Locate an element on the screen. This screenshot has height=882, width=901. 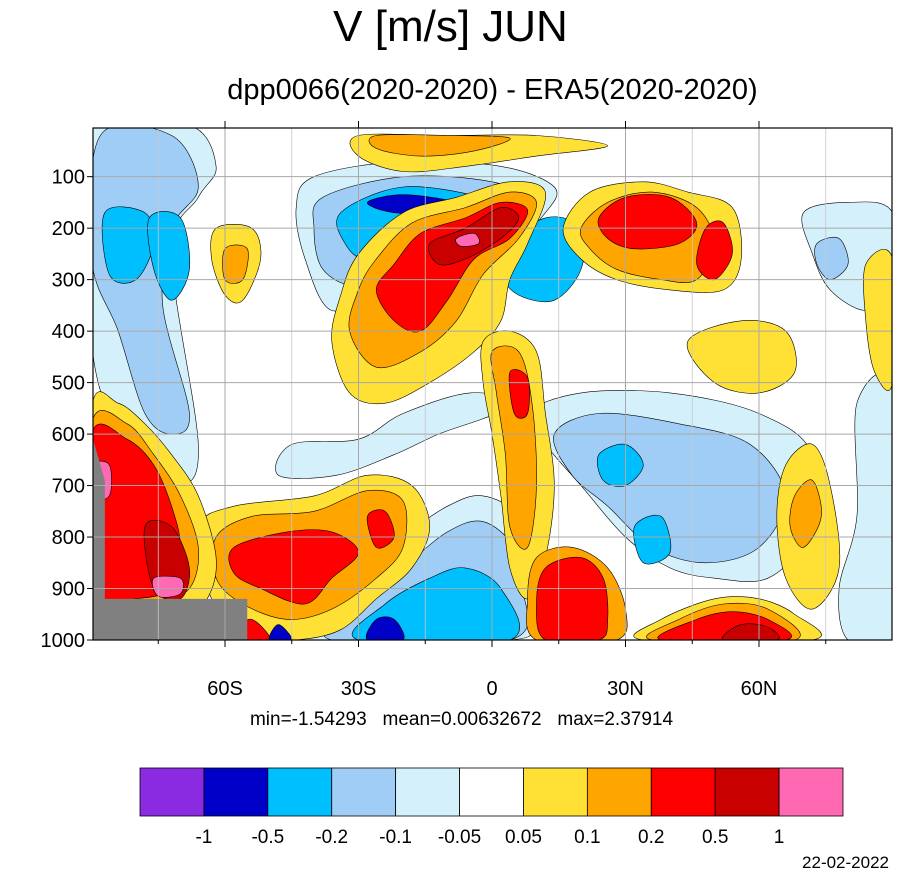
y-tick-label: 900 is located at coordinates (68, 590).